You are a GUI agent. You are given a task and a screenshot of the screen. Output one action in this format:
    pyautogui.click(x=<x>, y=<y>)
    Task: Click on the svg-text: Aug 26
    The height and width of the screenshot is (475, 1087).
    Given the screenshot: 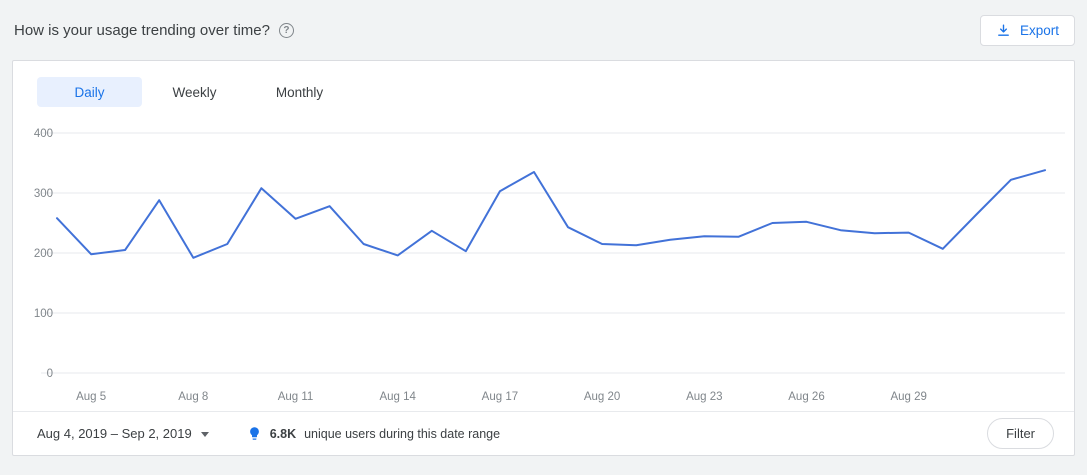 What is the action you would take?
    pyautogui.click(x=806, y=397)
    